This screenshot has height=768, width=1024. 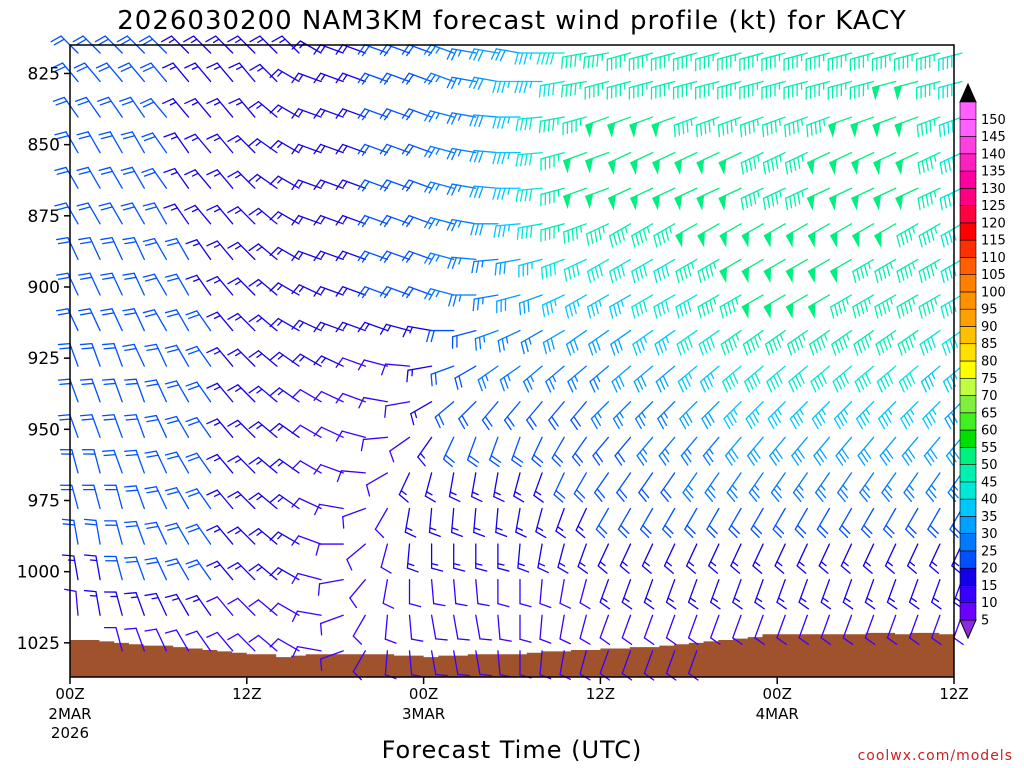 What do you see at coordinates (993, 241) in the screenshot?
I see `colorbar-label: 115` at bounding box center [993, 241].